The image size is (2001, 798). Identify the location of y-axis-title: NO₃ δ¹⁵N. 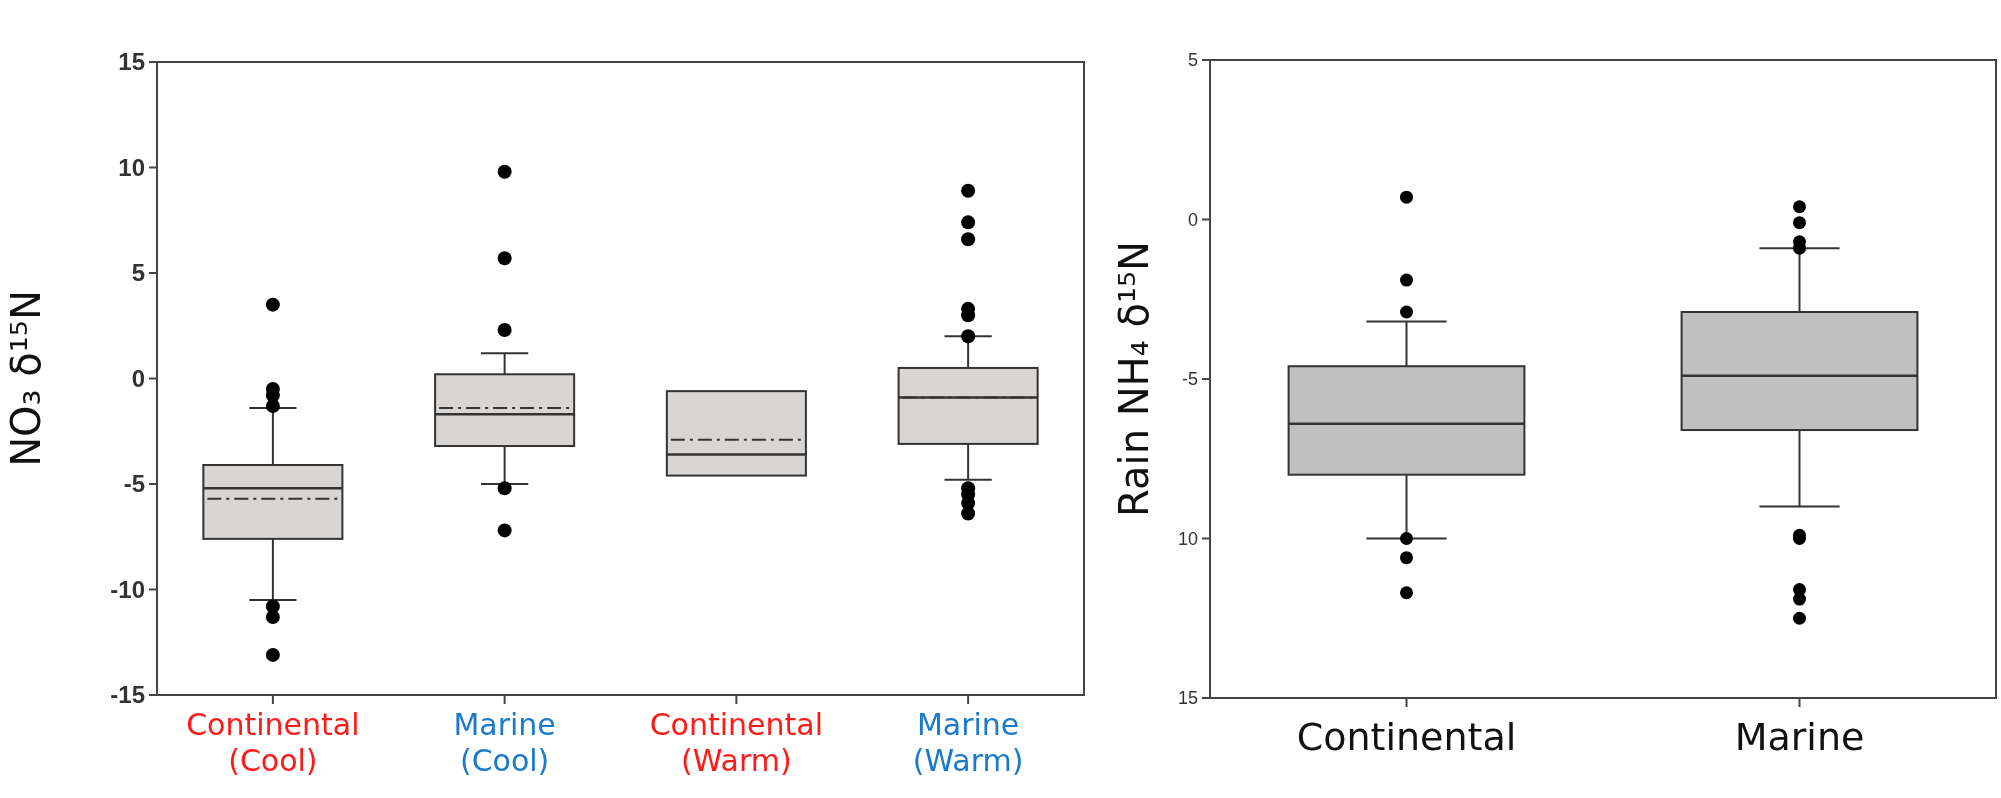
(26, 378).